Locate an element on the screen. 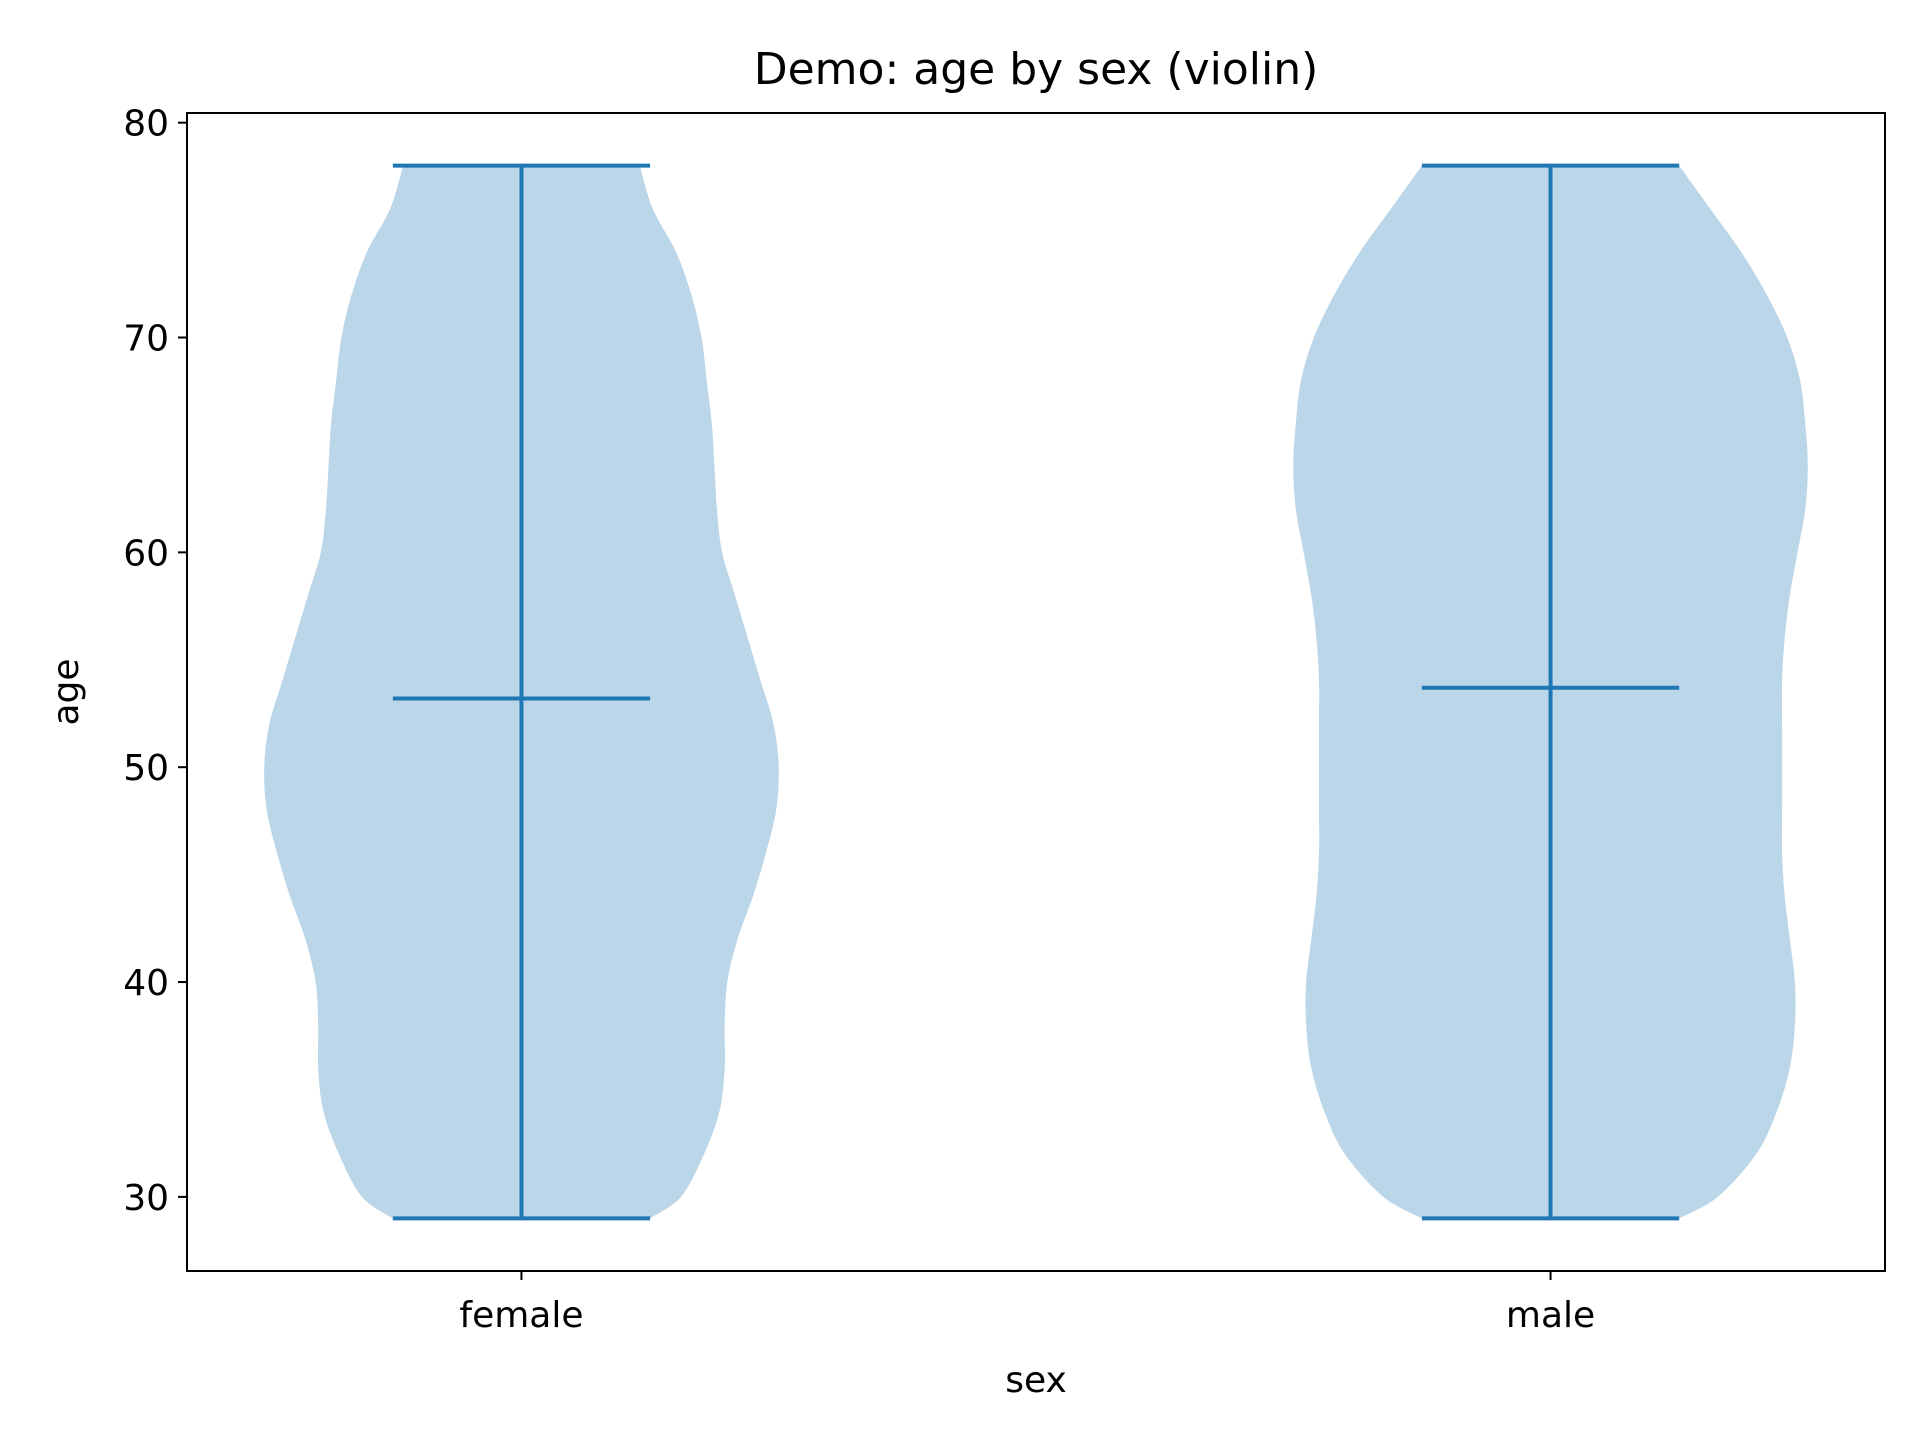  x-axis: female male is located at coordinates (1027, 1303).